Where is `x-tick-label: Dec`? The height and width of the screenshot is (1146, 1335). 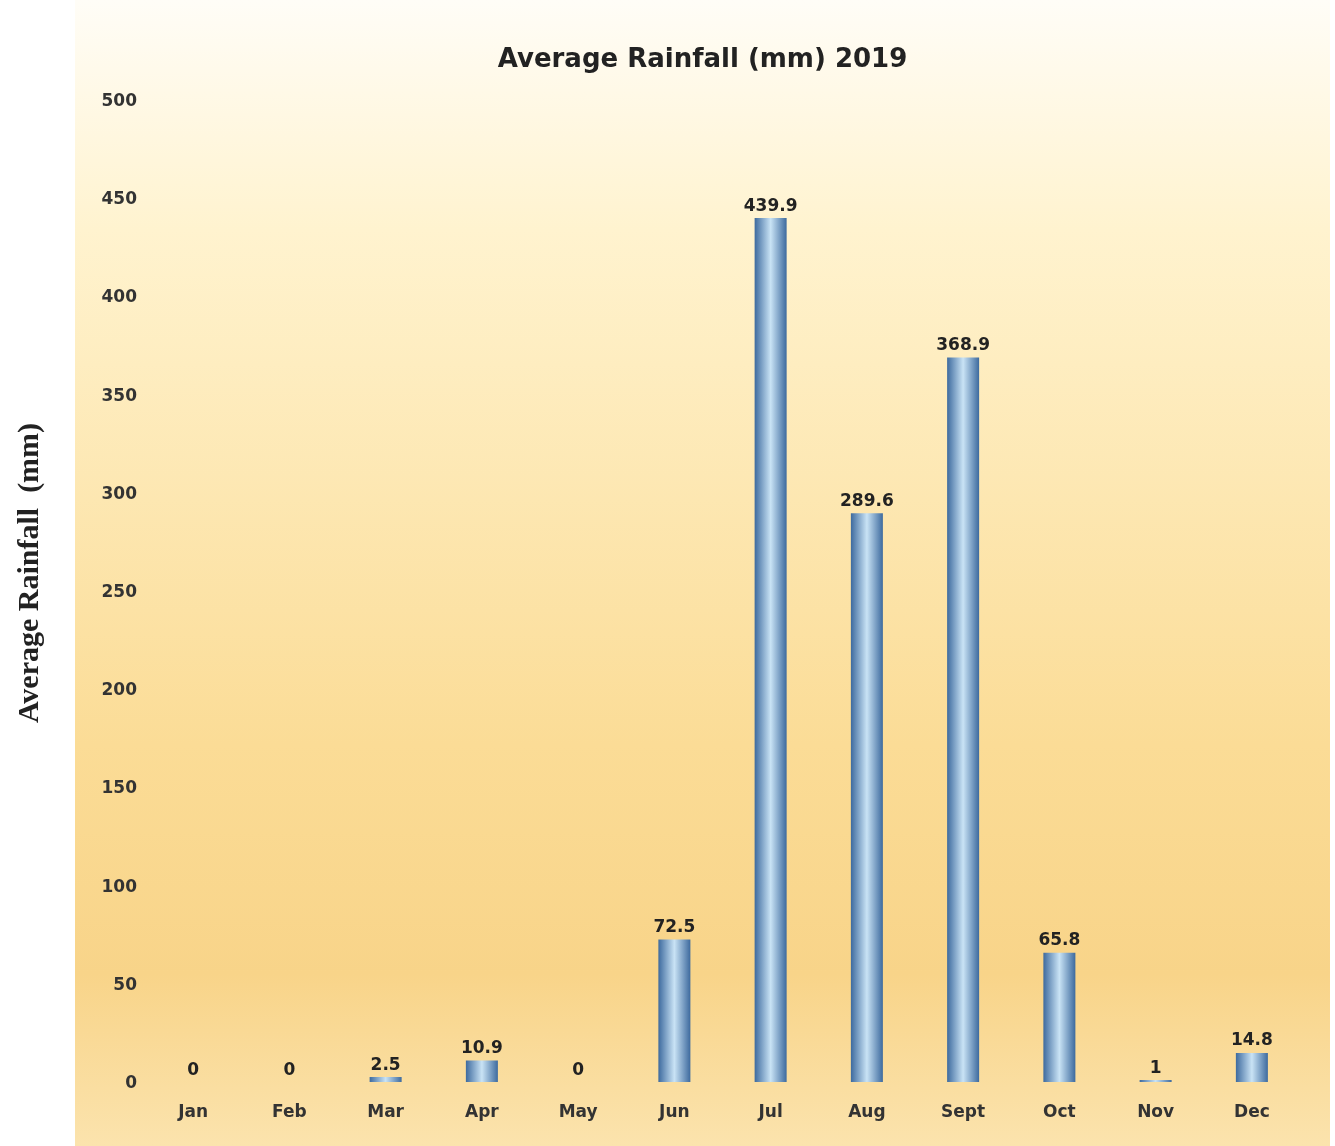
x-tick-label: Dec is located at coordinates (1252, 1110).